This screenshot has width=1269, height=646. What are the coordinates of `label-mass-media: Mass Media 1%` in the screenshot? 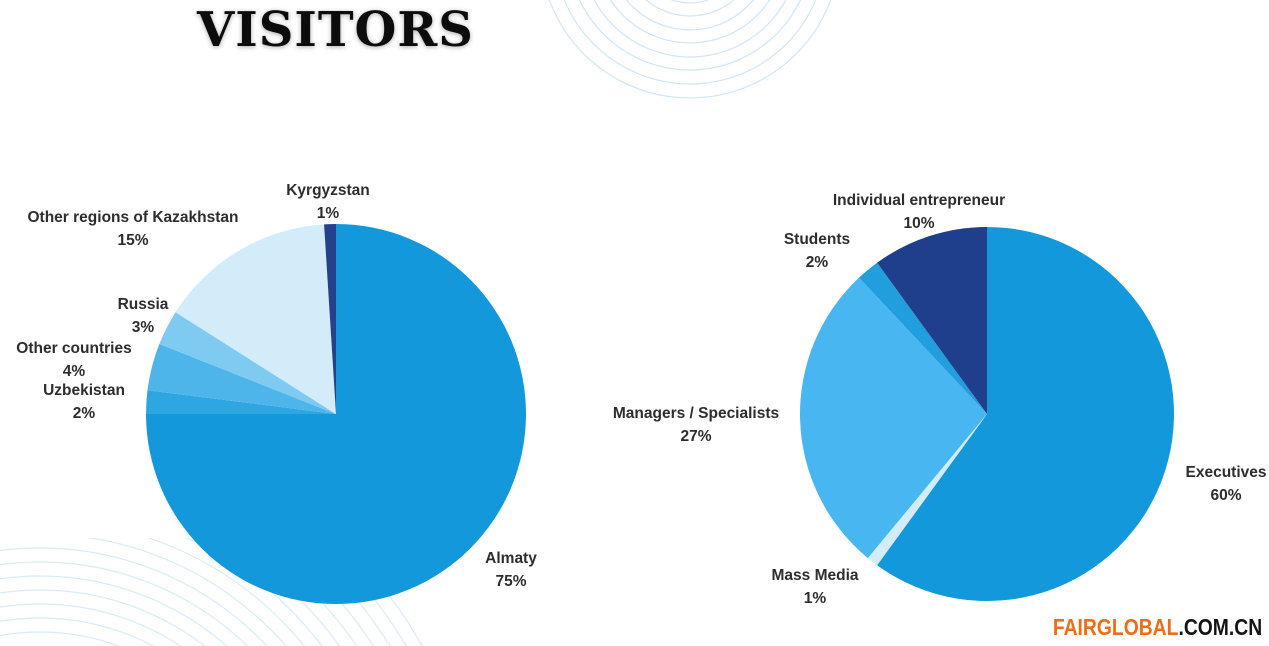 It's located at (814, 587).